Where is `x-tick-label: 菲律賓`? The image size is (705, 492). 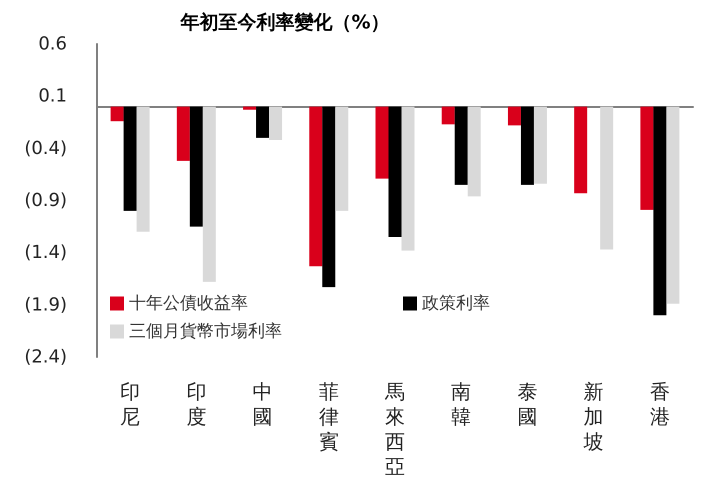
x-tick-label: 菲律賓 is located at coordinates (328, 417).